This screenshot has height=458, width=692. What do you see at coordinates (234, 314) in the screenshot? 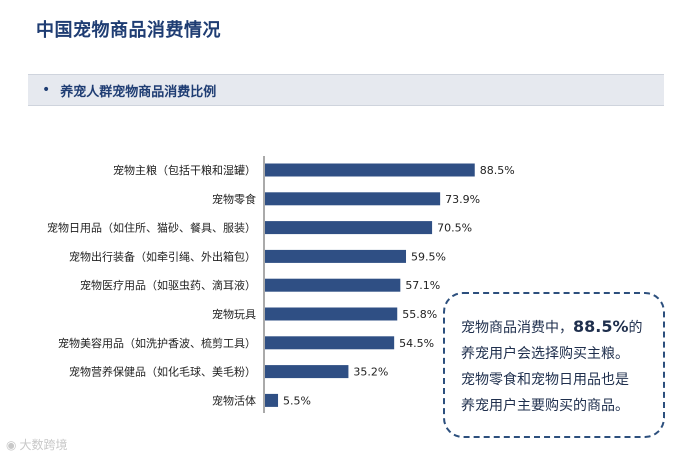
I see `category-label-5: 宠物玩具` at bounding box center [234, 314].